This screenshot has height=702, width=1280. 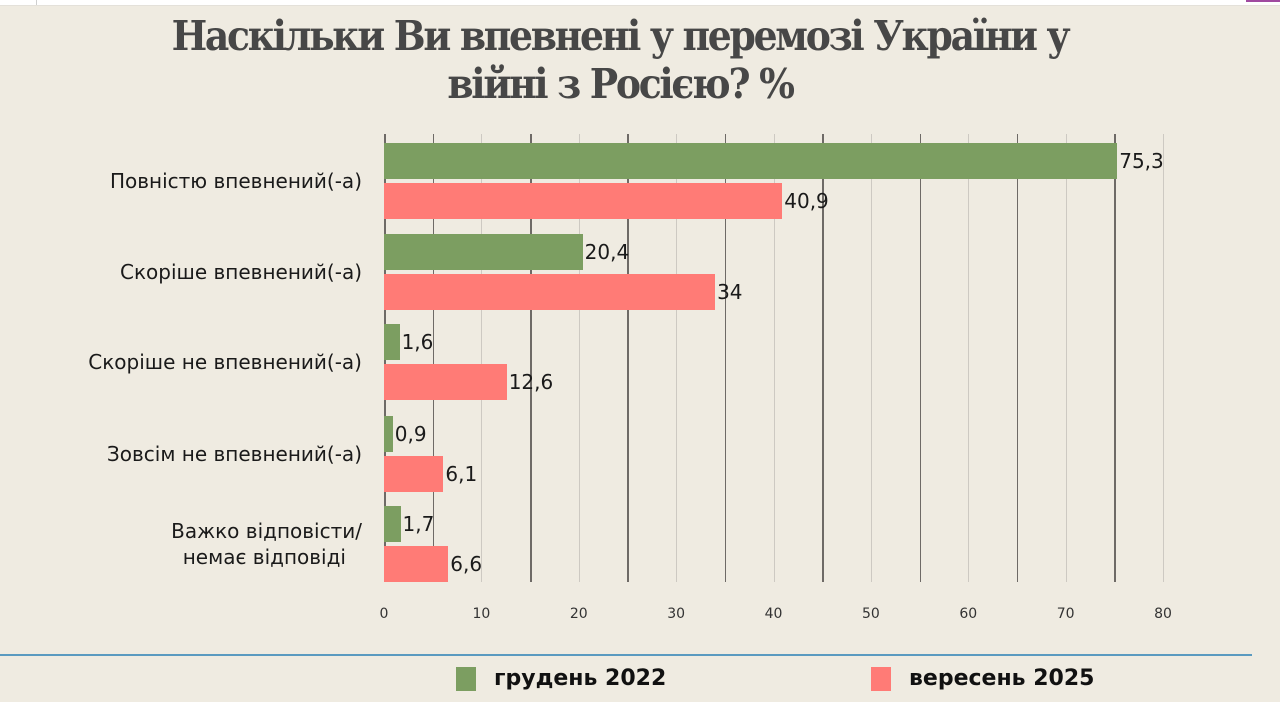 I want to click on value-label: 12,6, so click(x=531, y=382).